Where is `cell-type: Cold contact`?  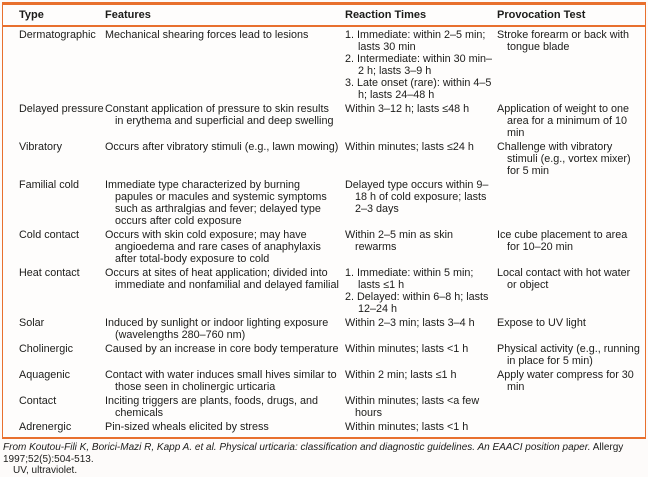
cell-type: Cold contact is located at coordinates (49, 235).